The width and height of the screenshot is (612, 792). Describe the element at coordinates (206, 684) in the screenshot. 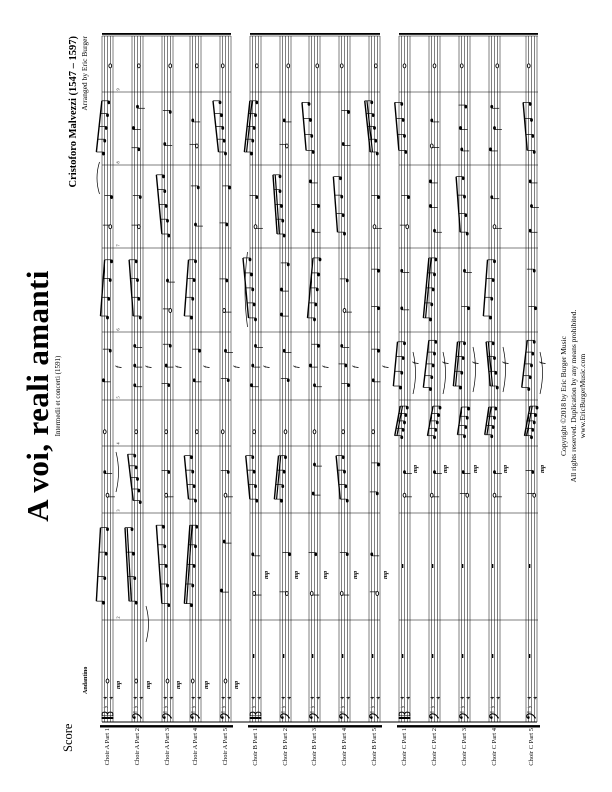

I see `dynamic-marking: mp` at that location.